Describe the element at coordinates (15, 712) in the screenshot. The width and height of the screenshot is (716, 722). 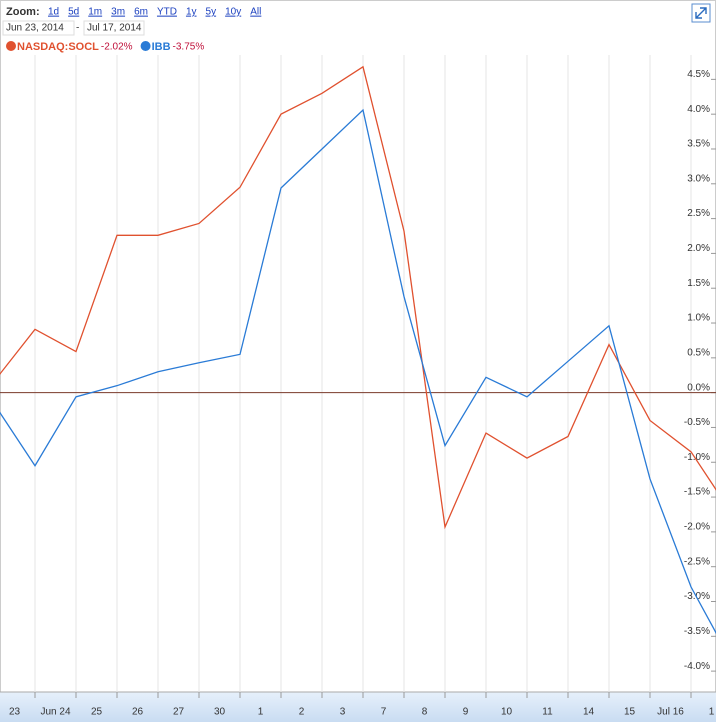
I see `x-tick-label: 23` at that location.